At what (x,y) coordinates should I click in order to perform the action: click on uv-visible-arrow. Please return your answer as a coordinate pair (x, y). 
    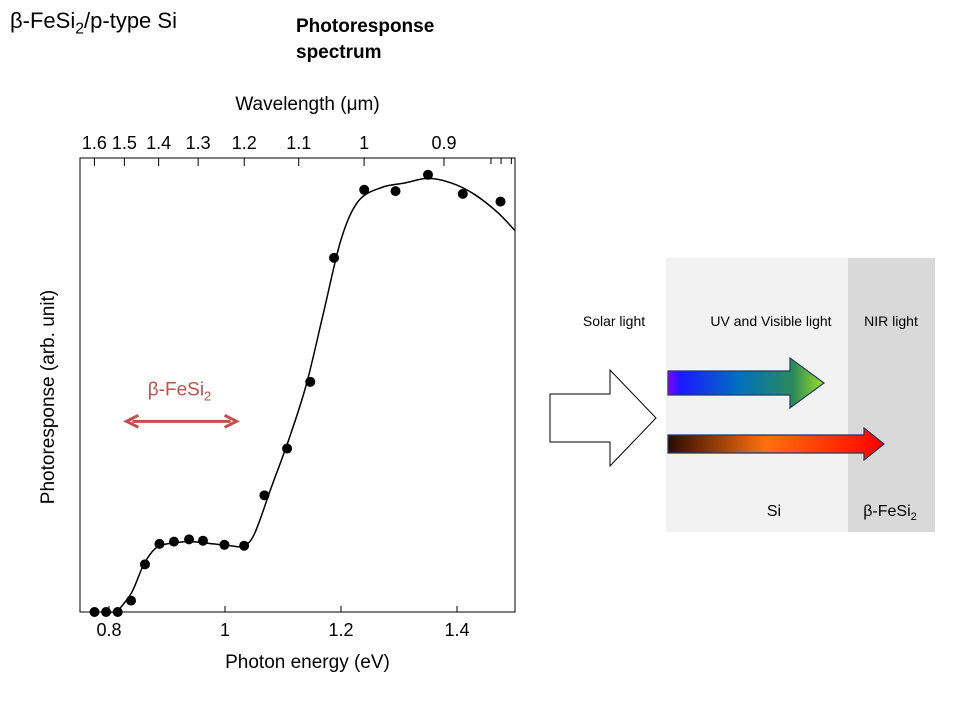
    Looking at the image, I should click on (746, 383).